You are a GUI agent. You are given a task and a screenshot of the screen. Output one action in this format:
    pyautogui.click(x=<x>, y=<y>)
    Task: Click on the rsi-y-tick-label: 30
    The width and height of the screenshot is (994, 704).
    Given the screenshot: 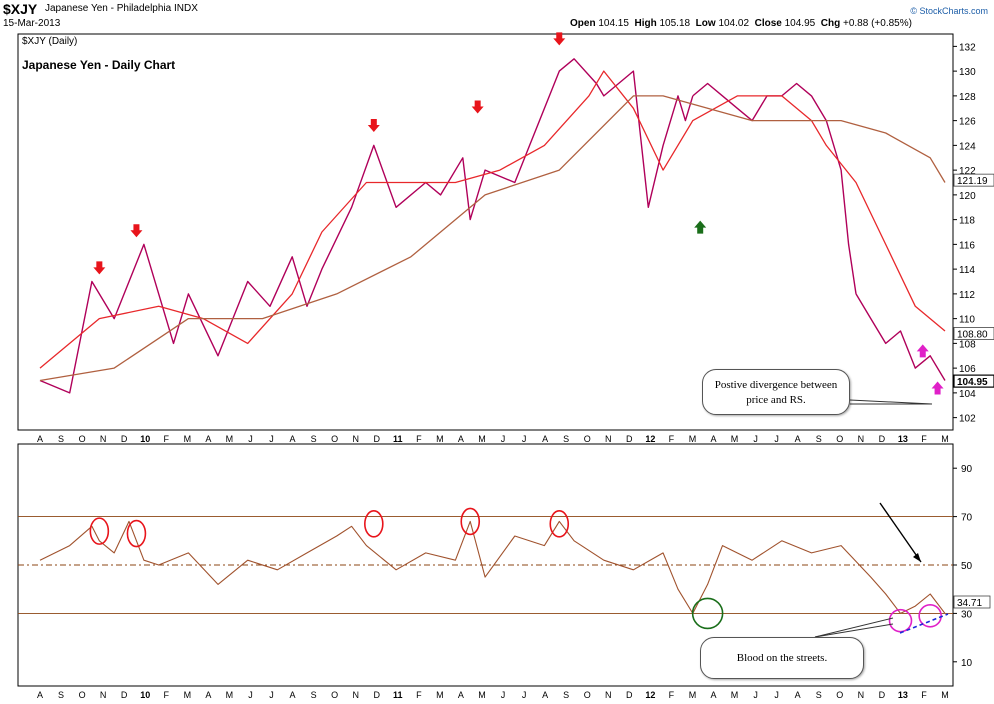 What is the action you would take?
    pyautogui.click(x=967, y=614)
    